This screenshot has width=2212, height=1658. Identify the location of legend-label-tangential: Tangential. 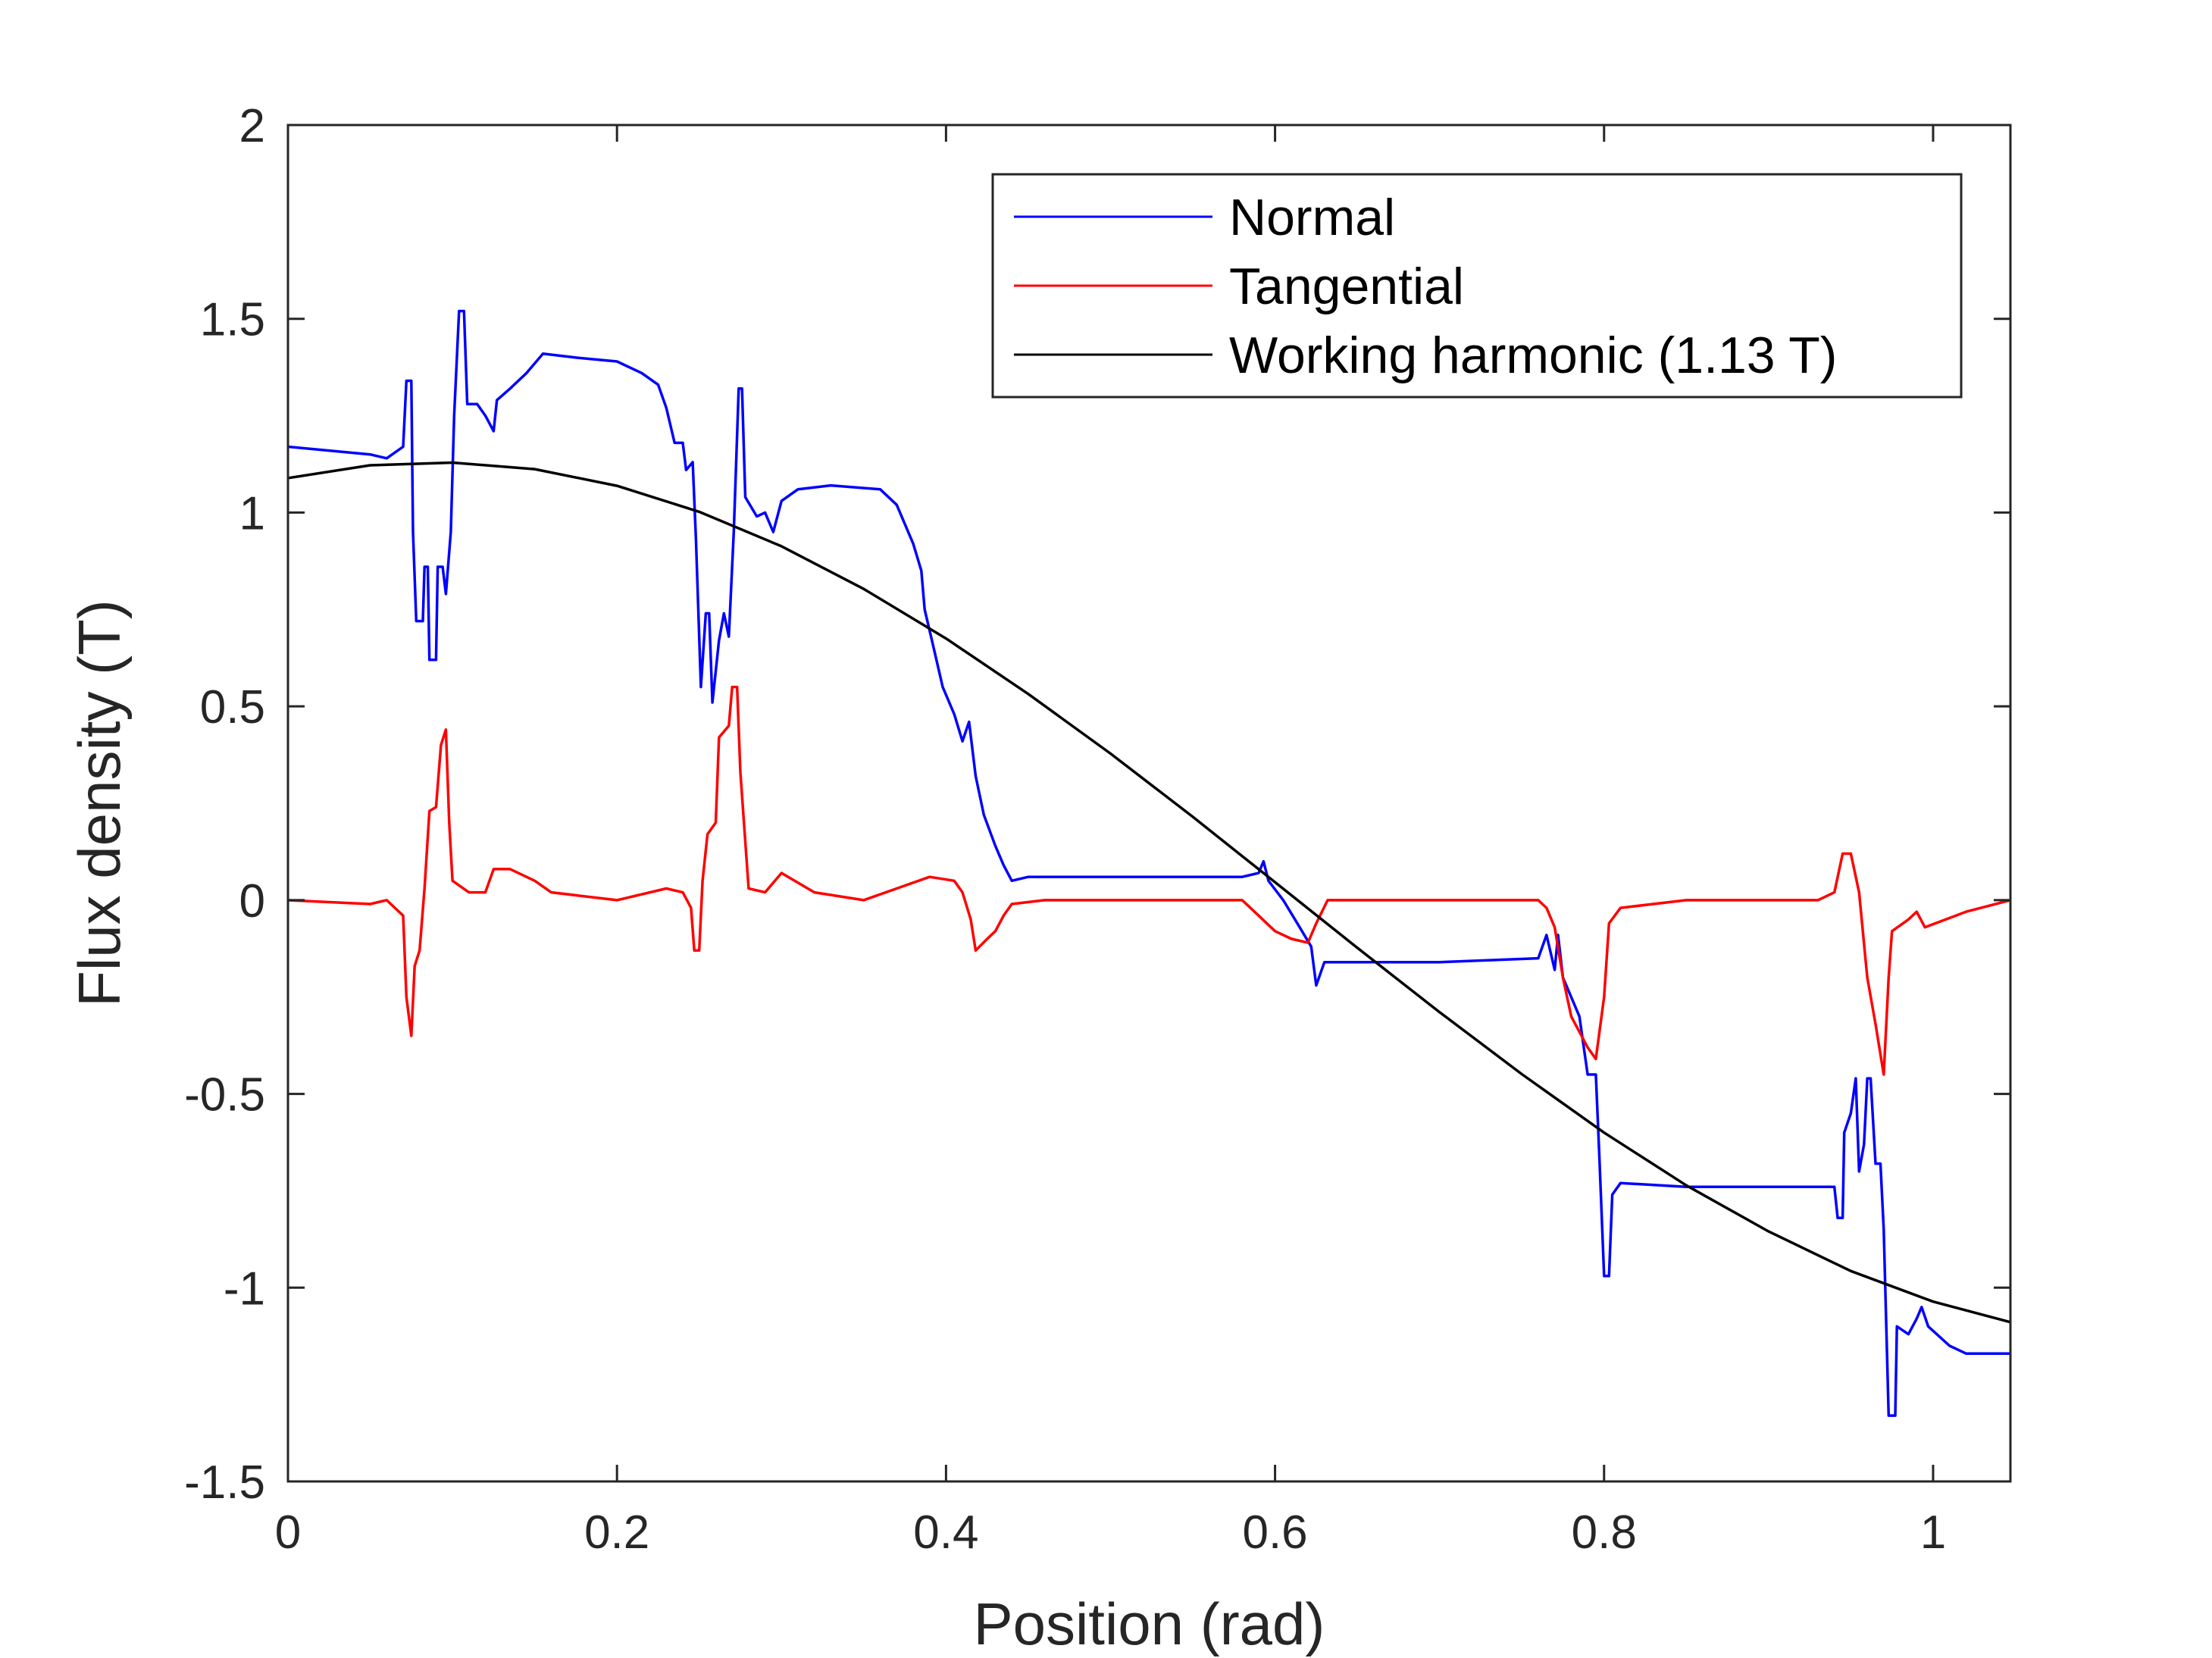
(1346, 286).